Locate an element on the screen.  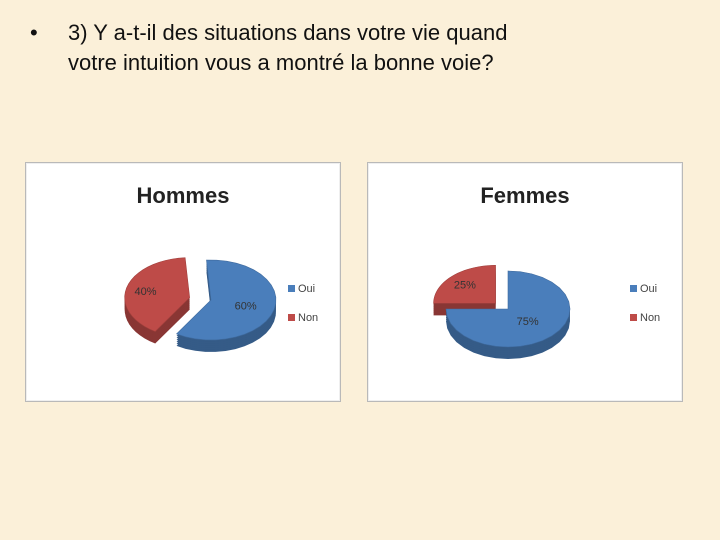
hommes-legend-label-oui: Oui is located at coordinates (306, 289).